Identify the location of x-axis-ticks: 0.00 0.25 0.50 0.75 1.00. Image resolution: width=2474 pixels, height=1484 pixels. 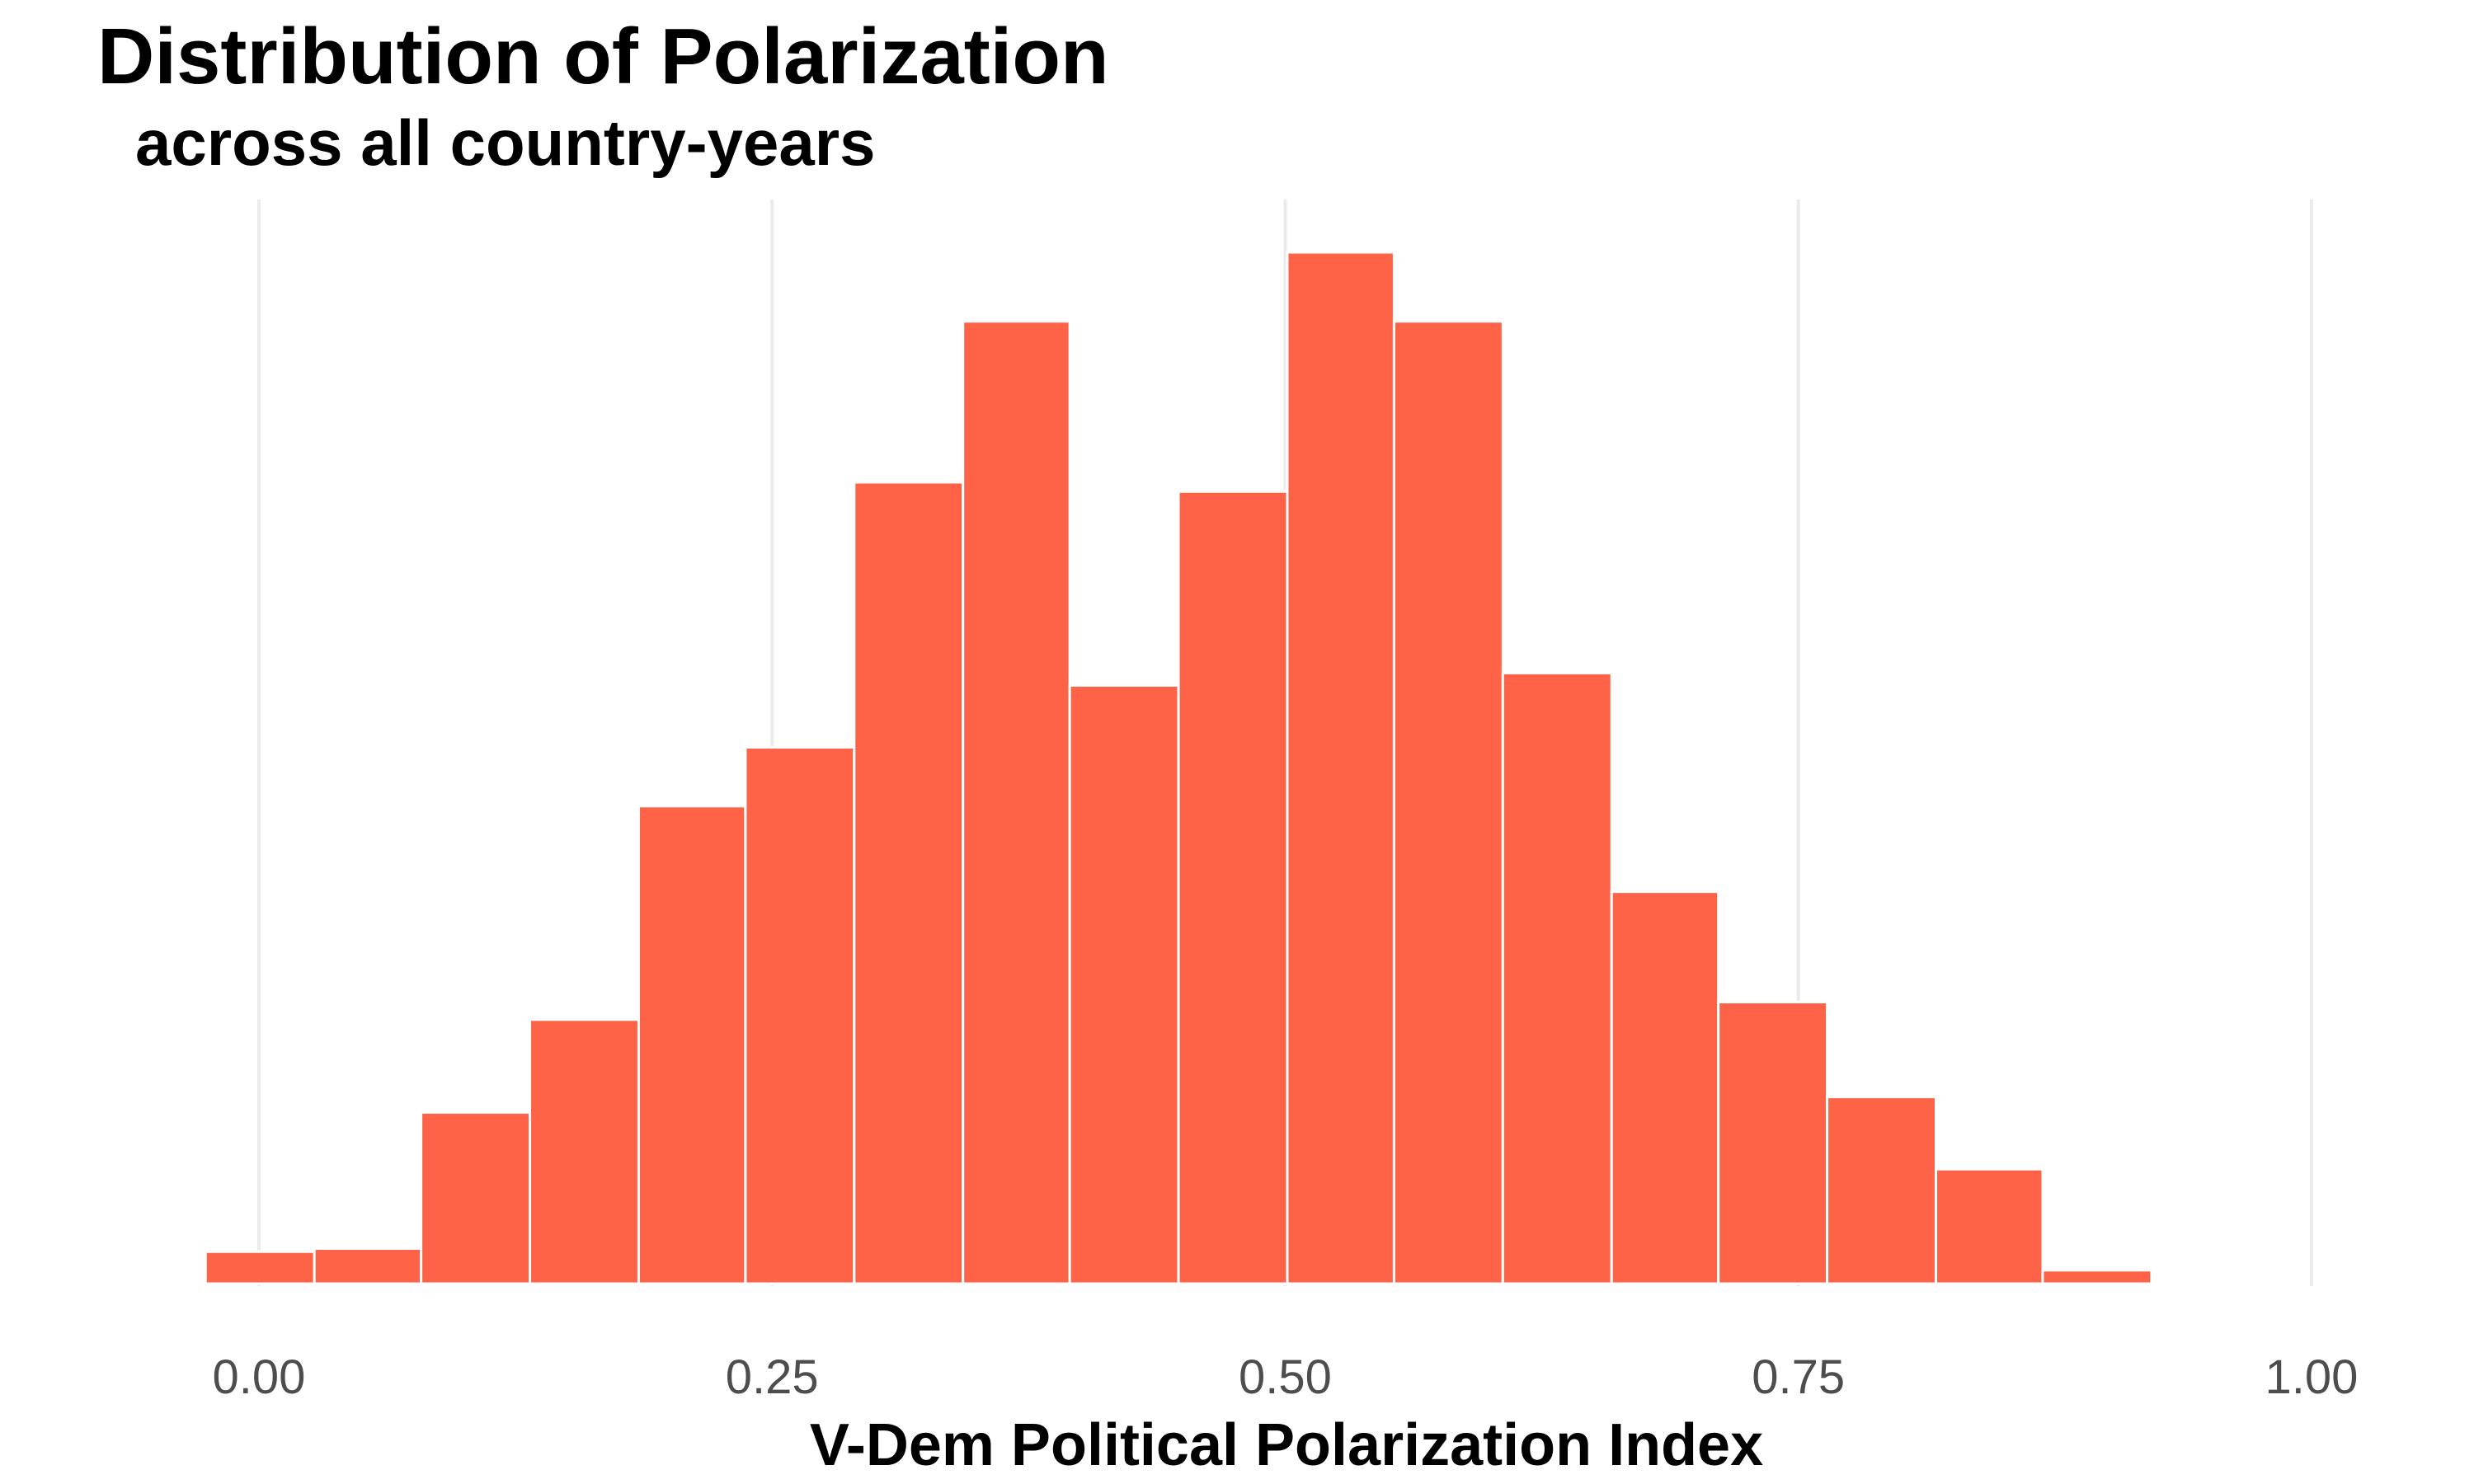
(1286, 1377).